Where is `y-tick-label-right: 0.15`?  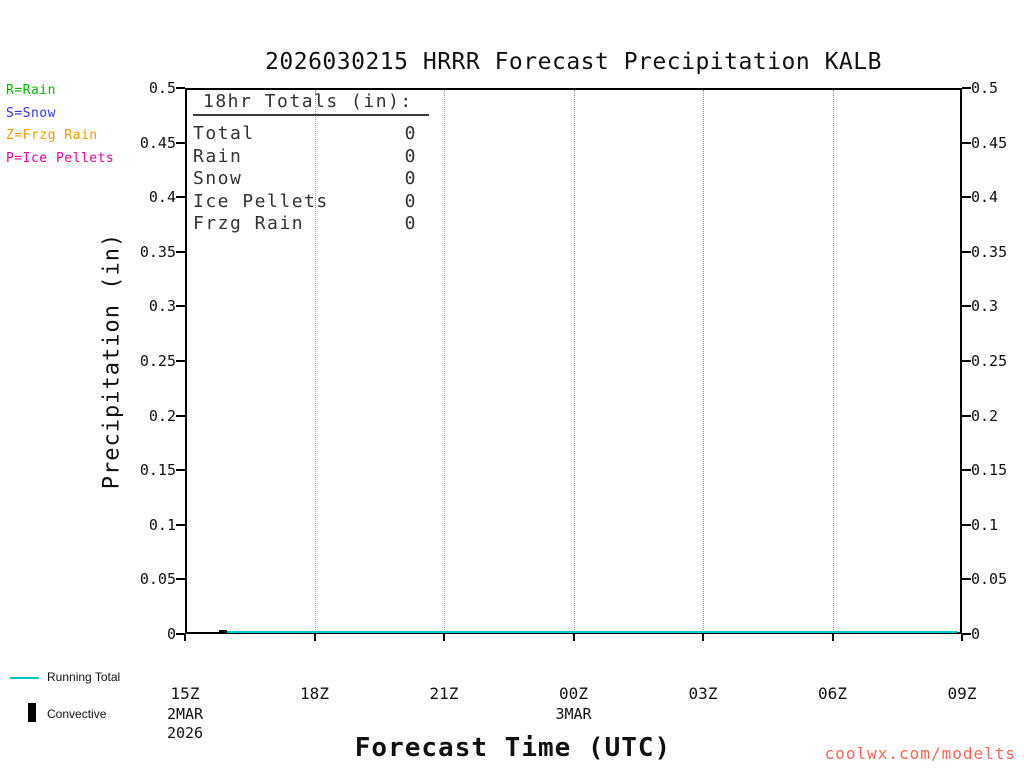
y-tick-label-right: 0.15 is located at coordinates (989, 470).